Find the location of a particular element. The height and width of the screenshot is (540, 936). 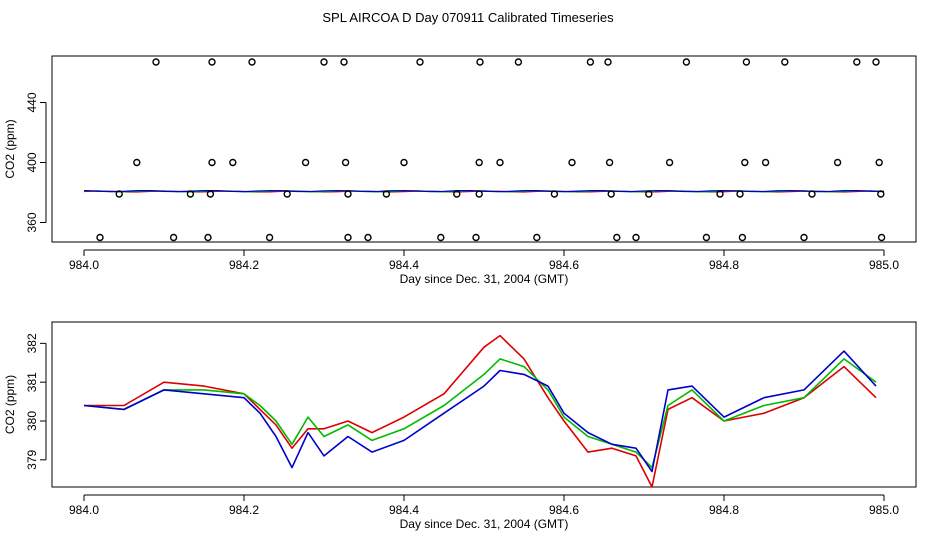

y-tick-label: 382 is located at coordinates (32, 343).